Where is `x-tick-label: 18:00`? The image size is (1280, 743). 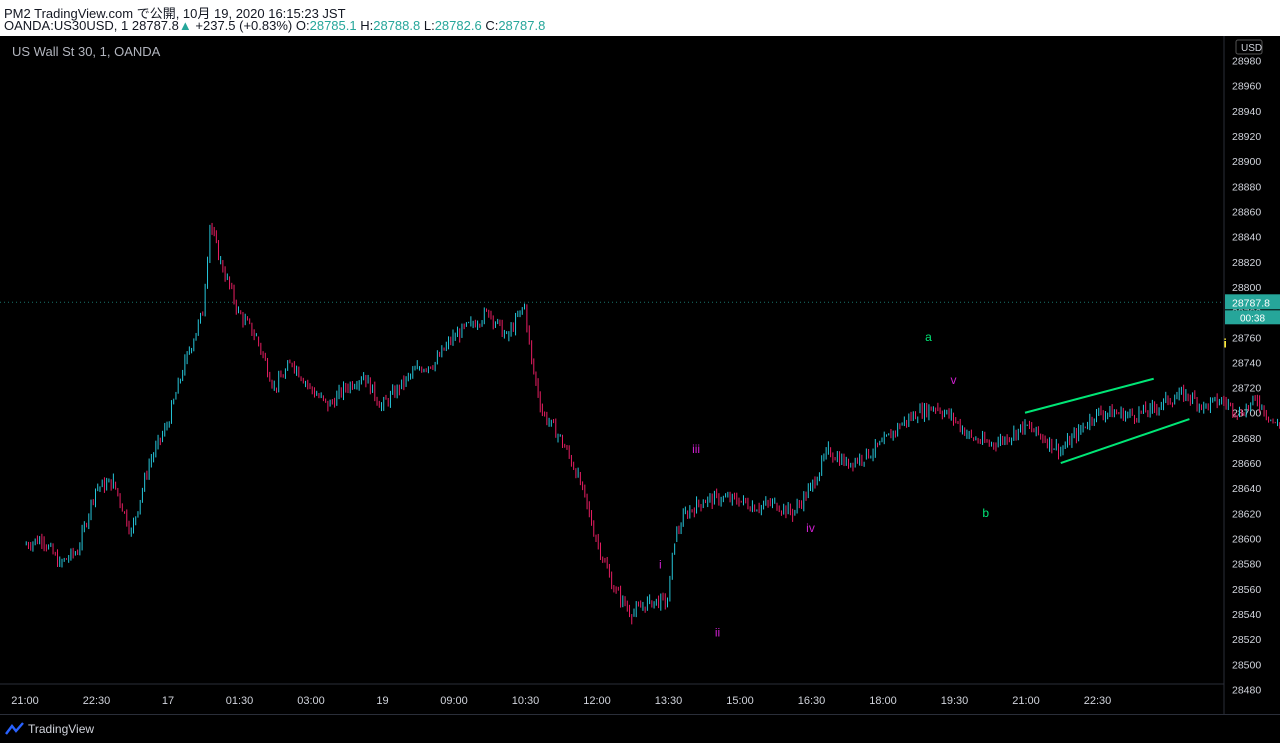
x-tick-label: 18:00 is located at coordinates (883, 701).